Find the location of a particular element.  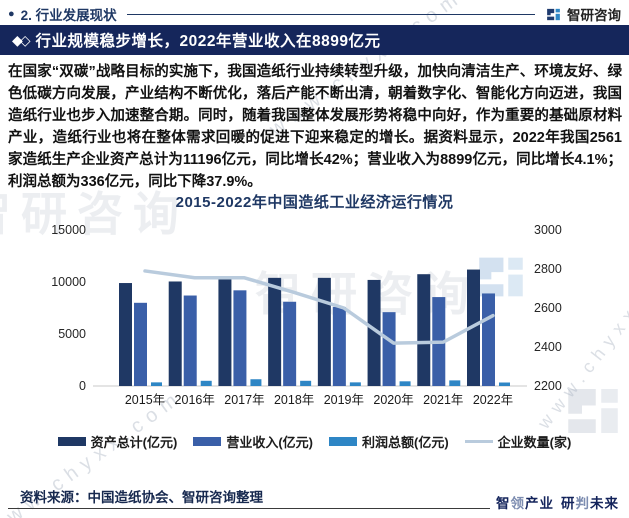

section-title-banner: ◆◇ 行业规模稳步增长，2022年营业收入在8899亿元 is located at coordinates (314, 40).